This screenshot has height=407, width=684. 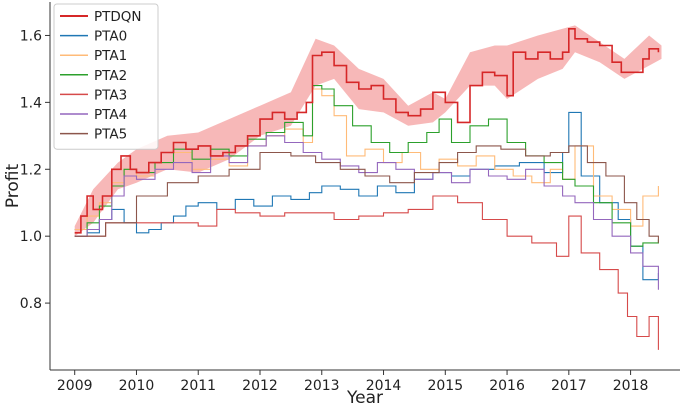 What do you see at coordinates (110, 95) in the screenshot?
I see `legend-label-pta3: PTA3` at bounding box center [110, 95].